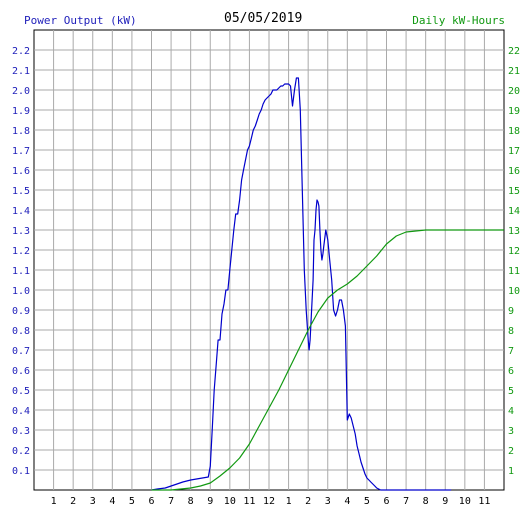 This screenshot has height=510, width=527. I want to click on y-left-tick-label: 0.8, so click(21, 331).